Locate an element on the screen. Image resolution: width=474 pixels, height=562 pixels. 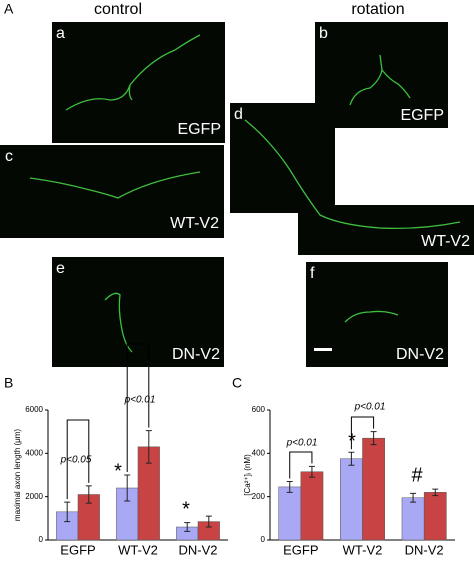
y-axis-label: [Ca²⁺]ᵢ (nM) is located at coordinates (247, 475).